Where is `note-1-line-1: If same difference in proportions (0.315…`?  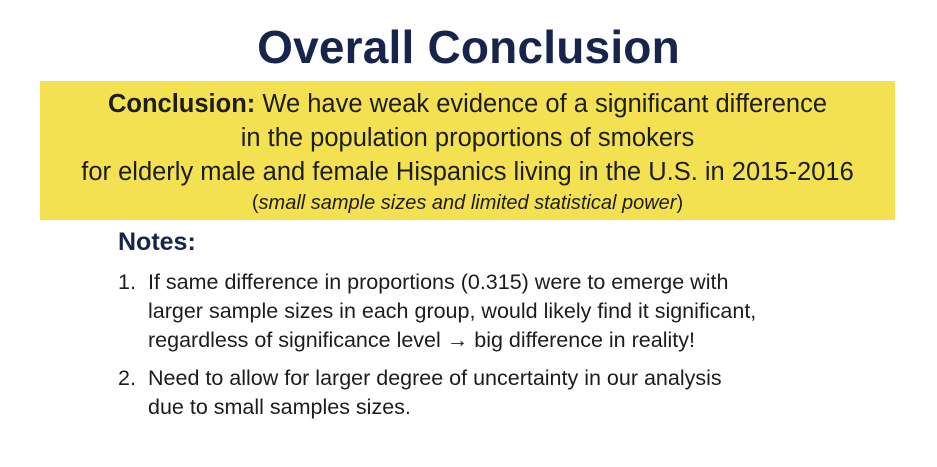
note-1-line-1: If same difference in proportions (0.315… is located at coordinates (438, 282).